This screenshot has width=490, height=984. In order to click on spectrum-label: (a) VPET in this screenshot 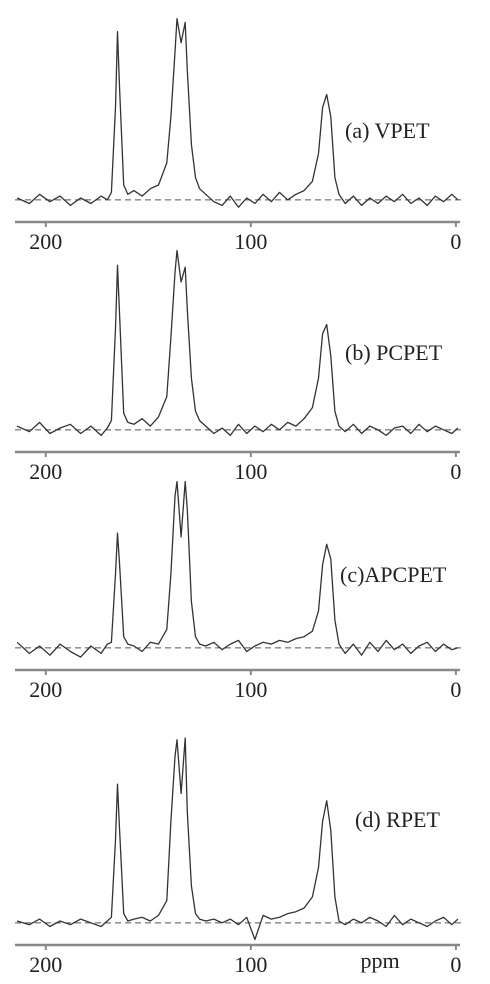, I will do `click(387, 130)`.